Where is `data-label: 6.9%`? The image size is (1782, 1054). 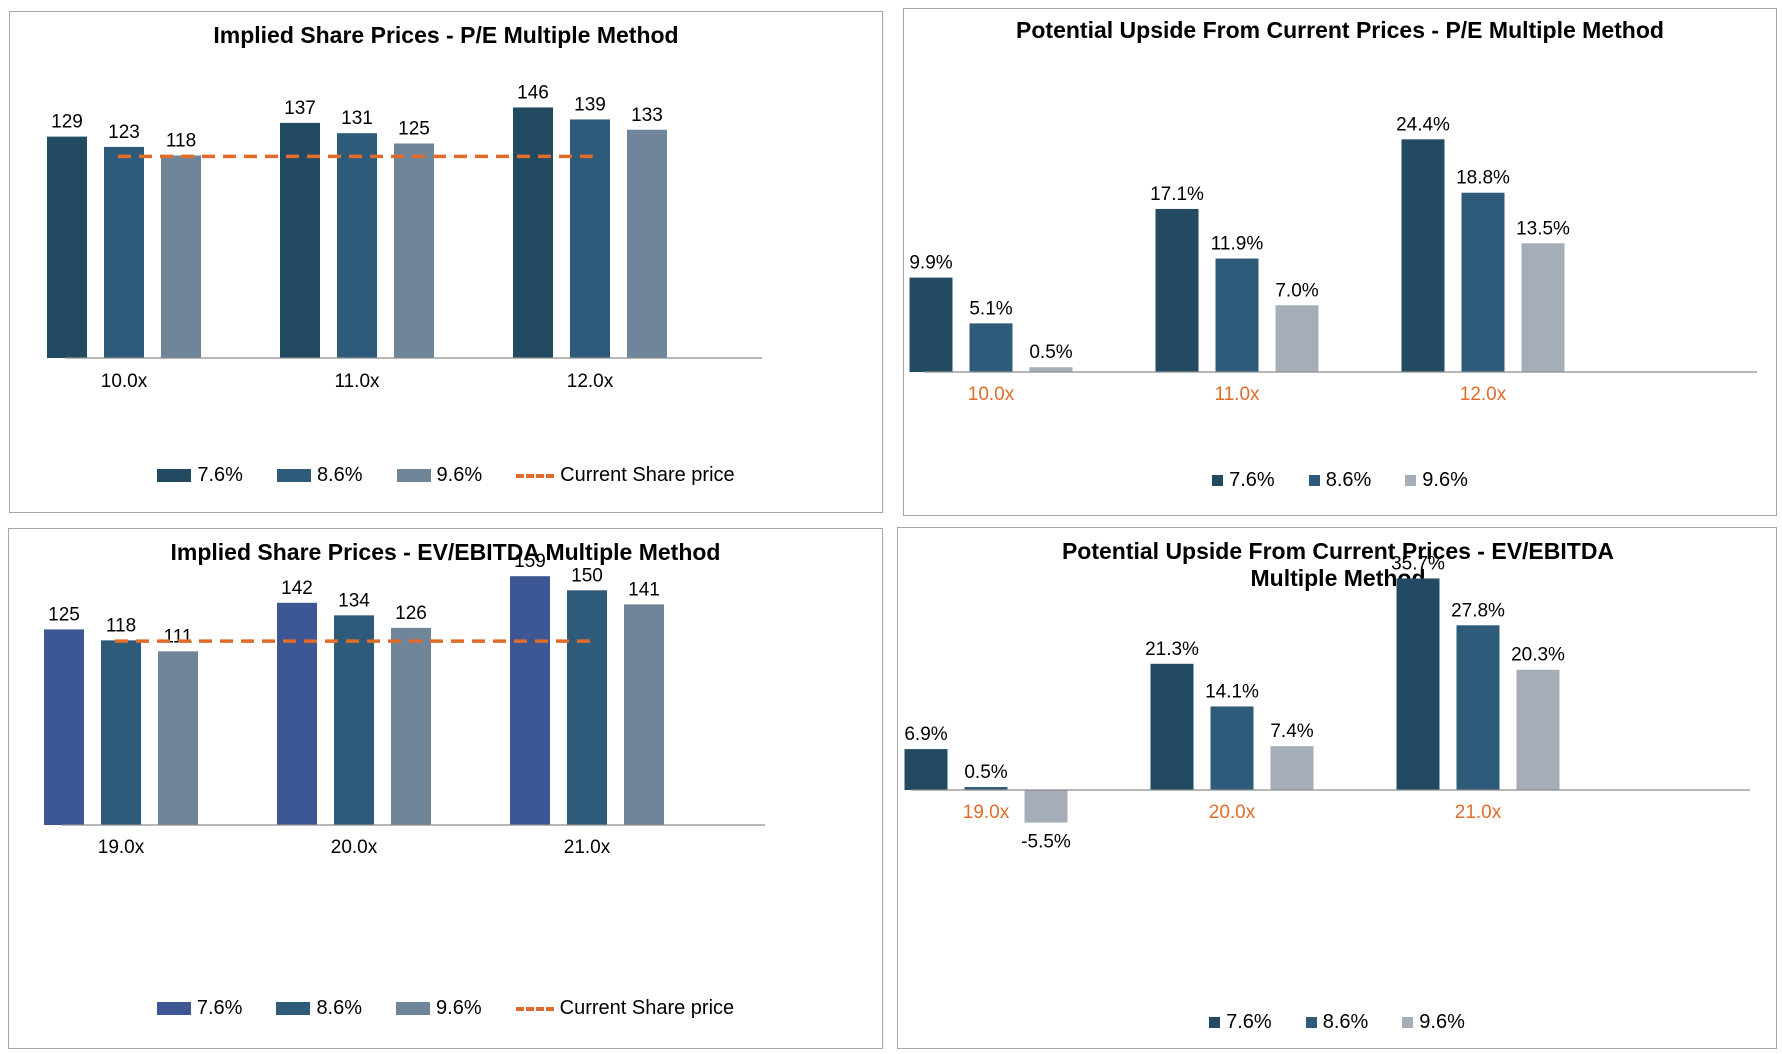
data-label: 6.9% is located at coordinates (925, 734).